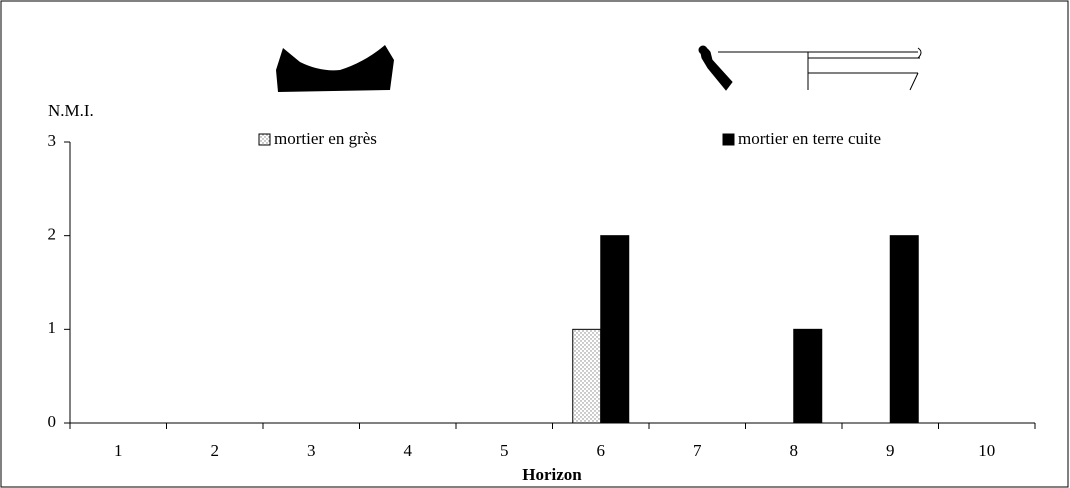 This screenshot has width=1070, height=488. I want to click on x-tick-label: 1, so click(118, 450).